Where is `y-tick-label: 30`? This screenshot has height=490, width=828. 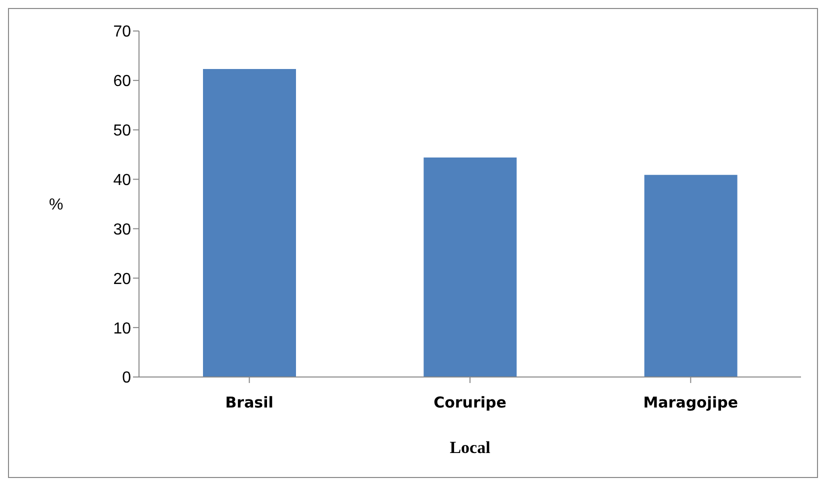 y-tick-label: 30 is located at coordinates (122, 229).